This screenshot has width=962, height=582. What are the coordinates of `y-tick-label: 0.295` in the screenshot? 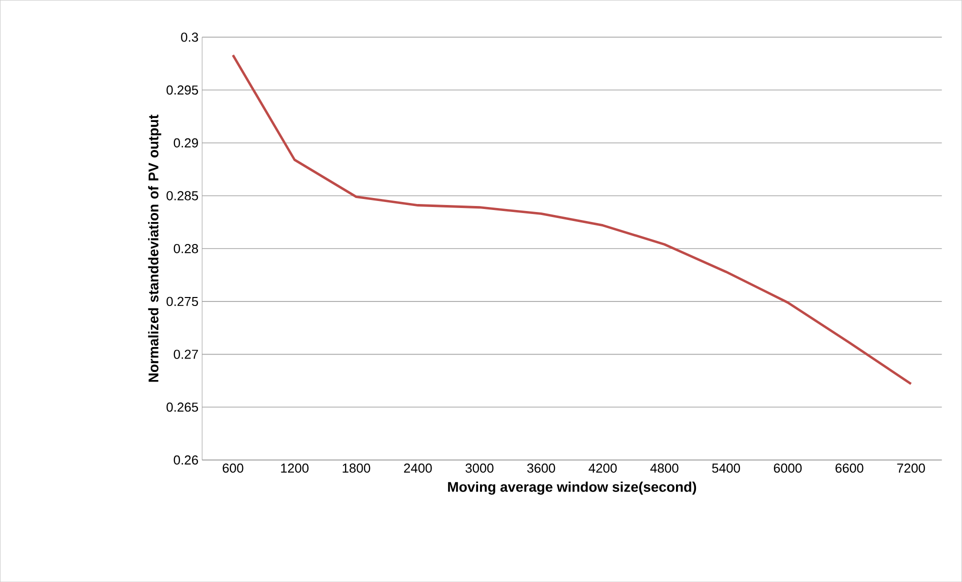 It's located at (182, 90).